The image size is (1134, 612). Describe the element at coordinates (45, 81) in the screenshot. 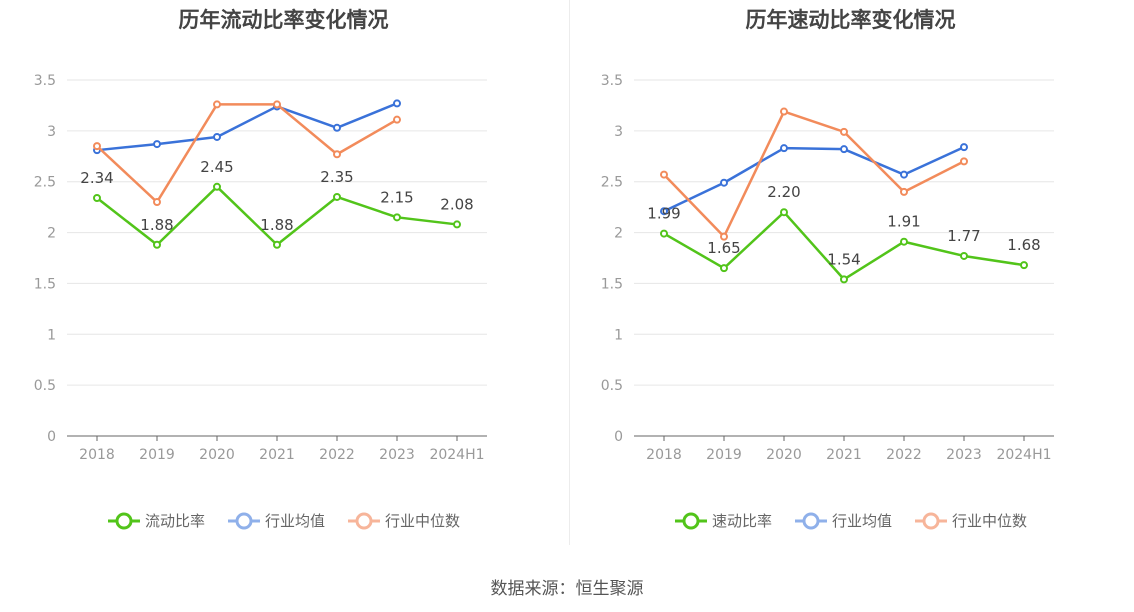

I see `y-tick-label: 3.5` at that location.